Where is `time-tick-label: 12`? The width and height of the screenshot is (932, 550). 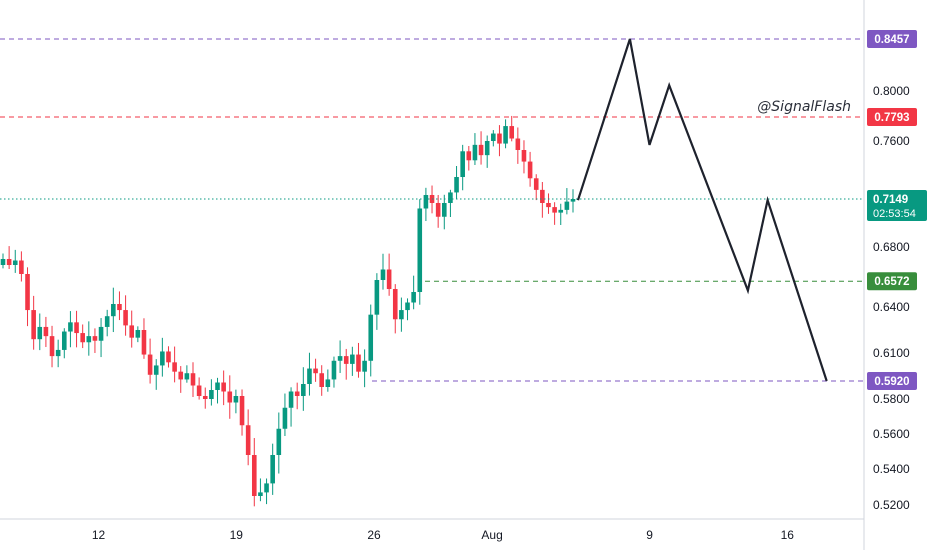
time-tick-label: 12 is located at coordinates (99, 535).